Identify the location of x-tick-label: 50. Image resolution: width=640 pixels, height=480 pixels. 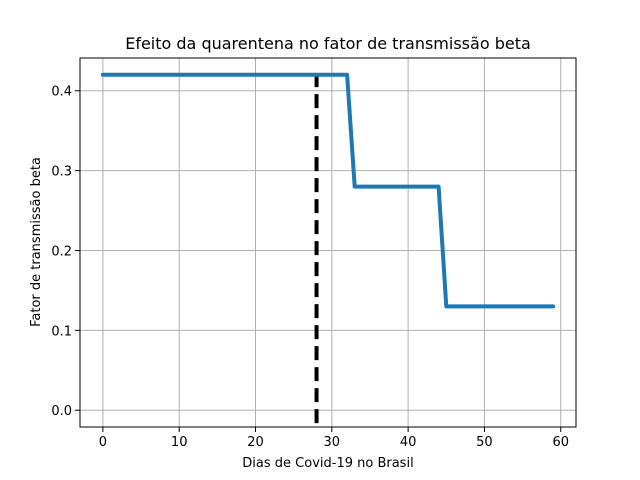
(484, 442).